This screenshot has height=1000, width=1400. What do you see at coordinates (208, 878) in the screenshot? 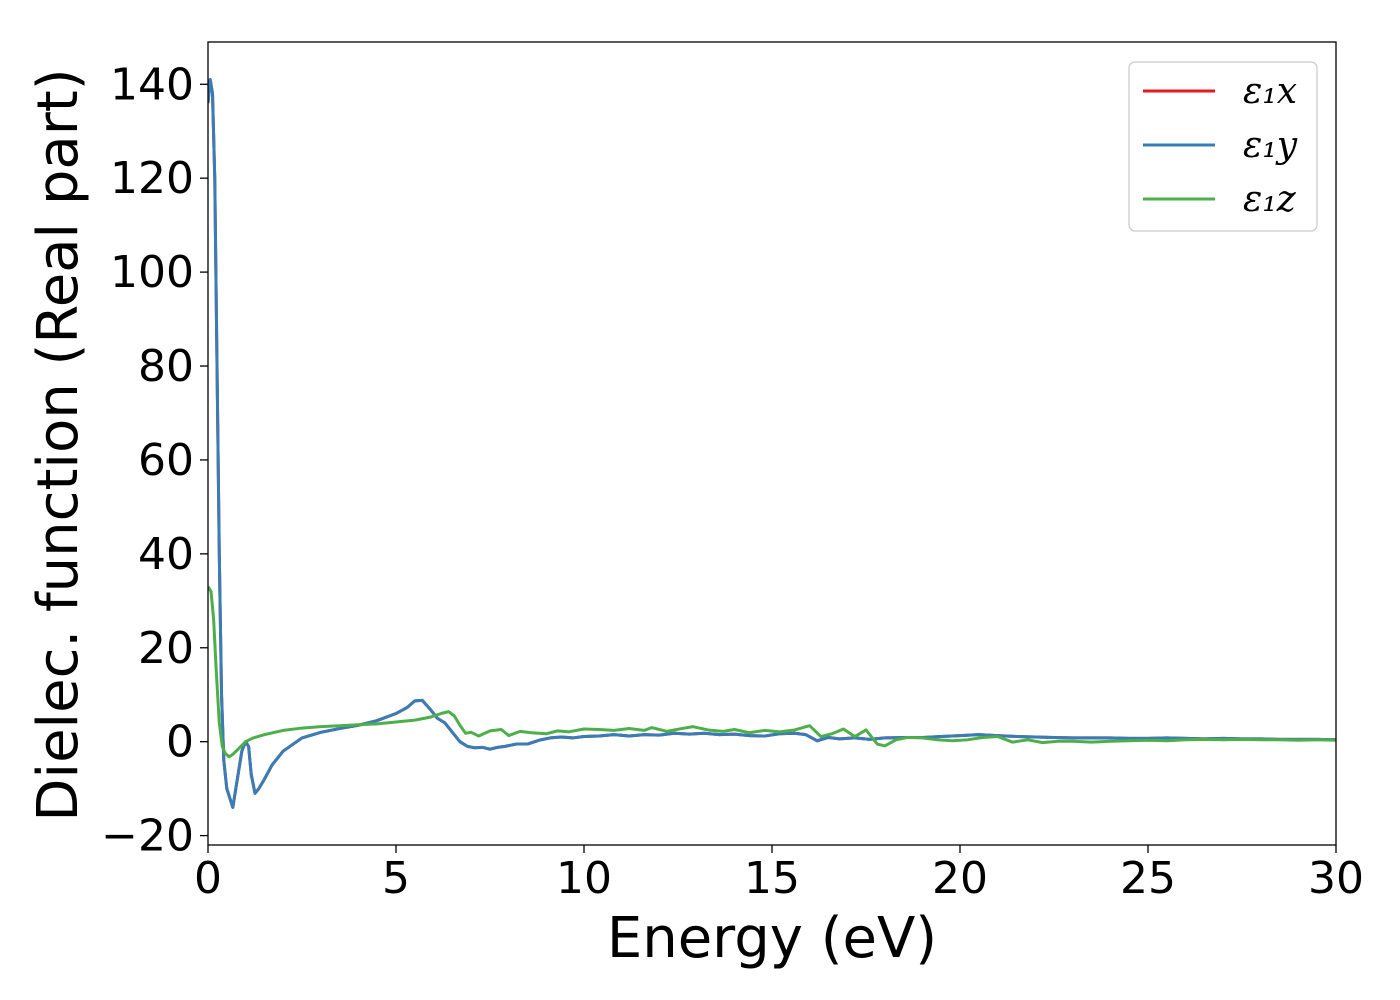
I see `x-tick-label: 0` at bounding box center [208, 878].